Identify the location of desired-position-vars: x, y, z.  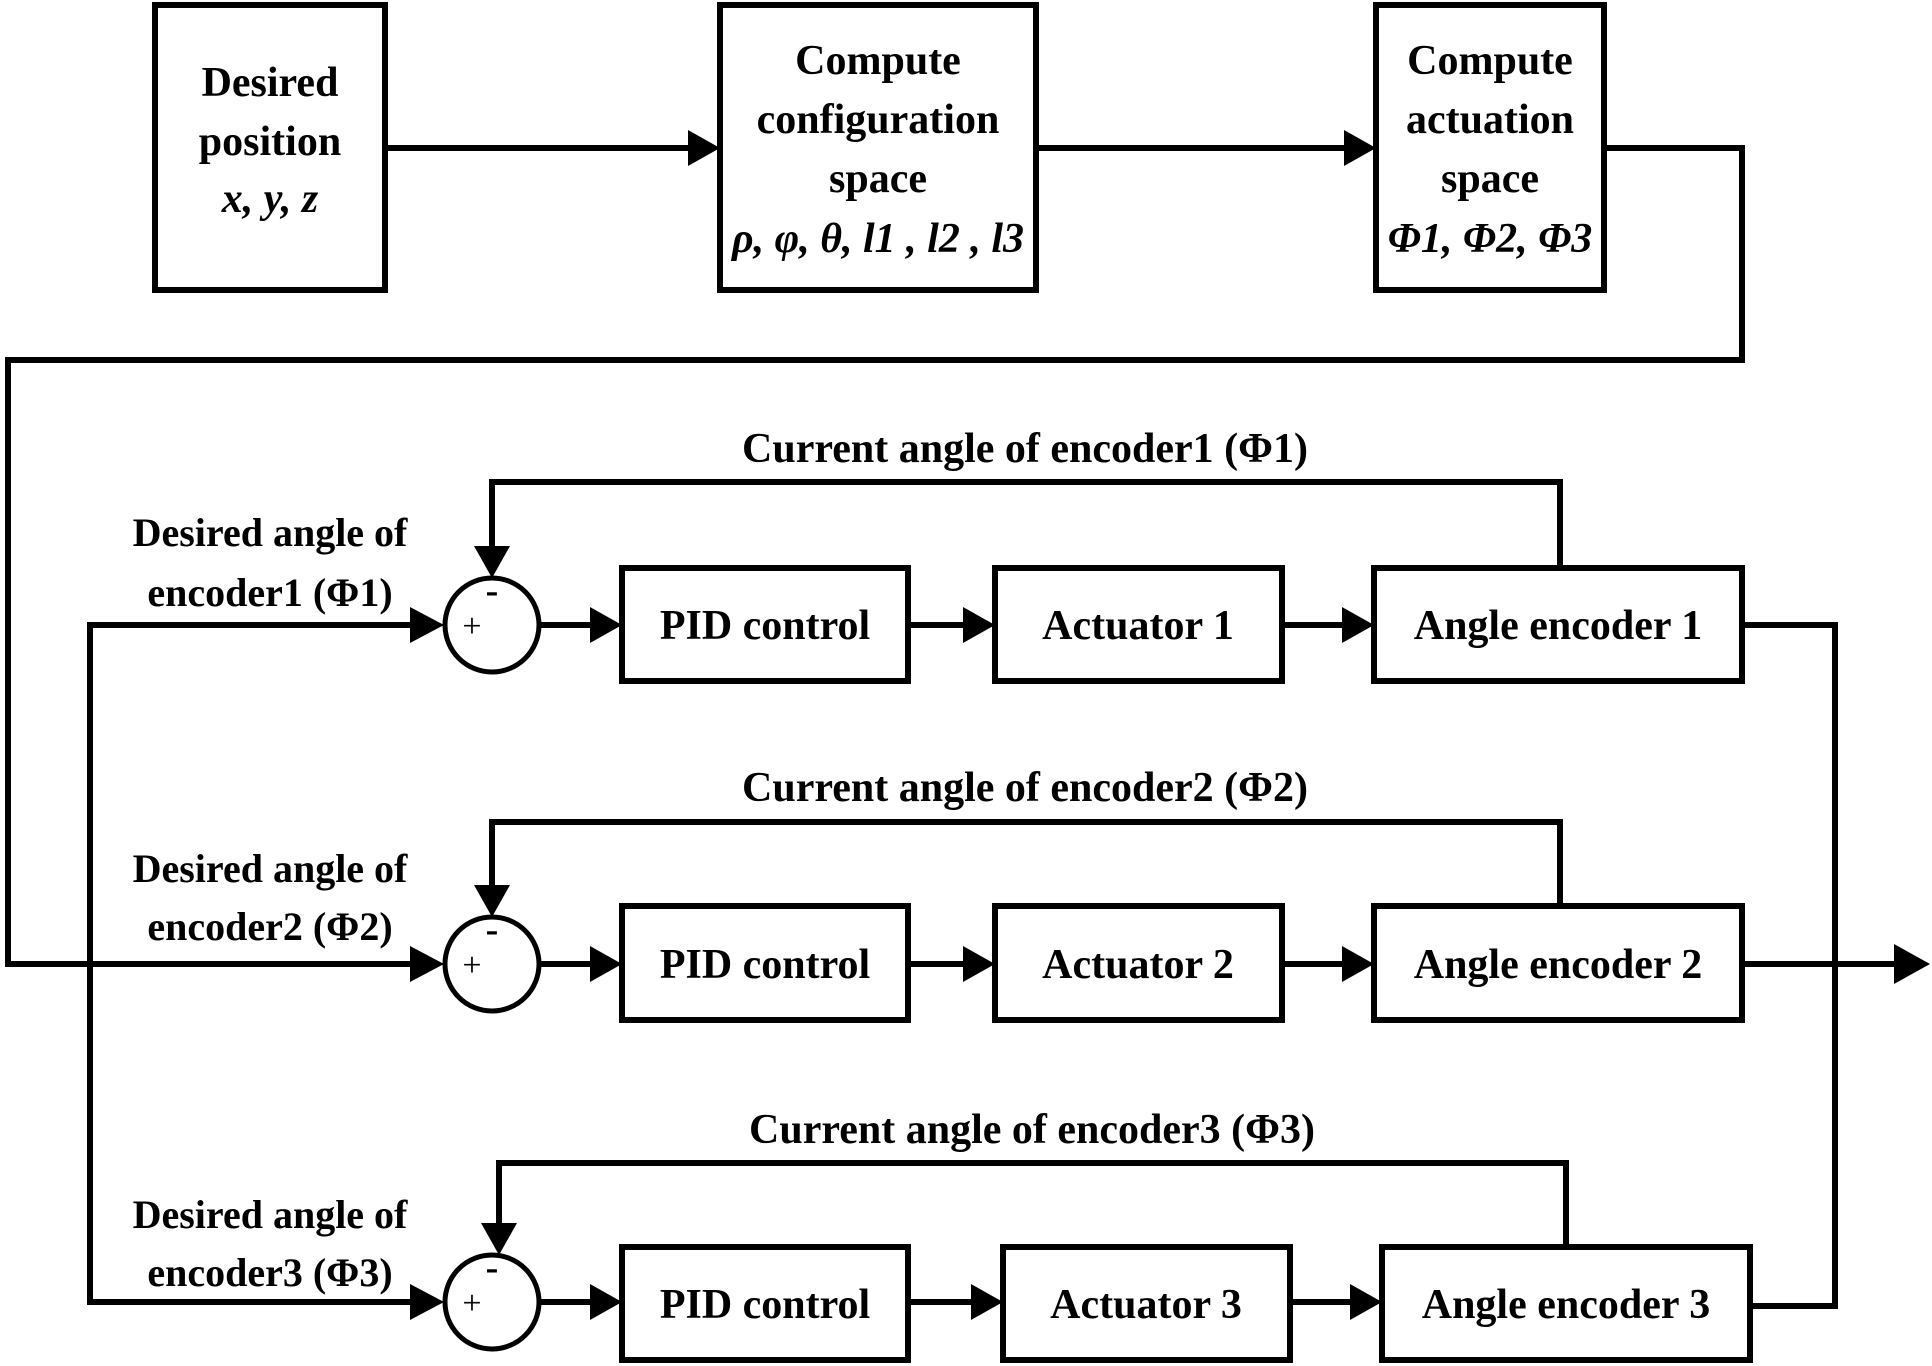
(270, 199).